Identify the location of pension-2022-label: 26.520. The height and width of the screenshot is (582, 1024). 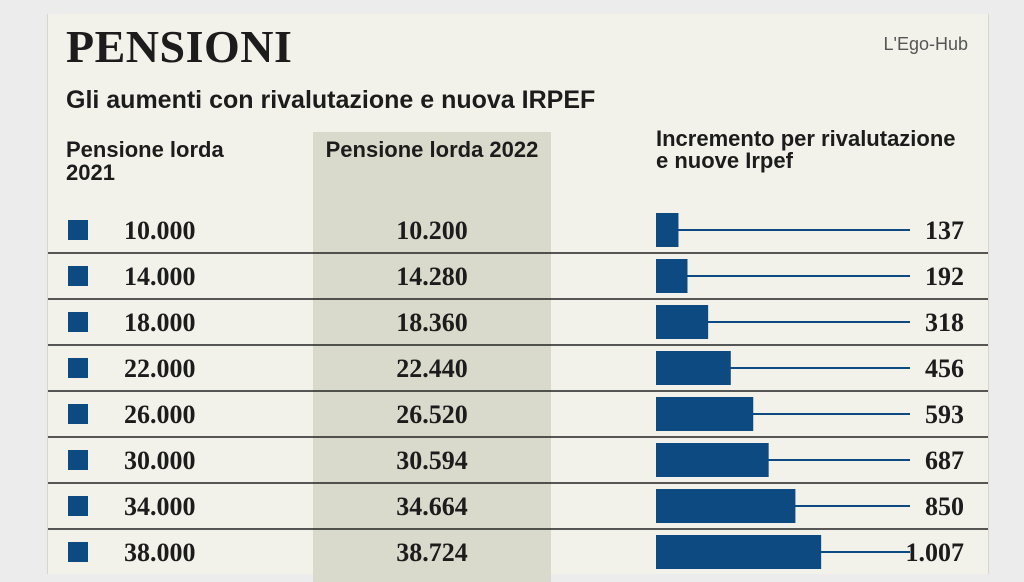
(432, 414).